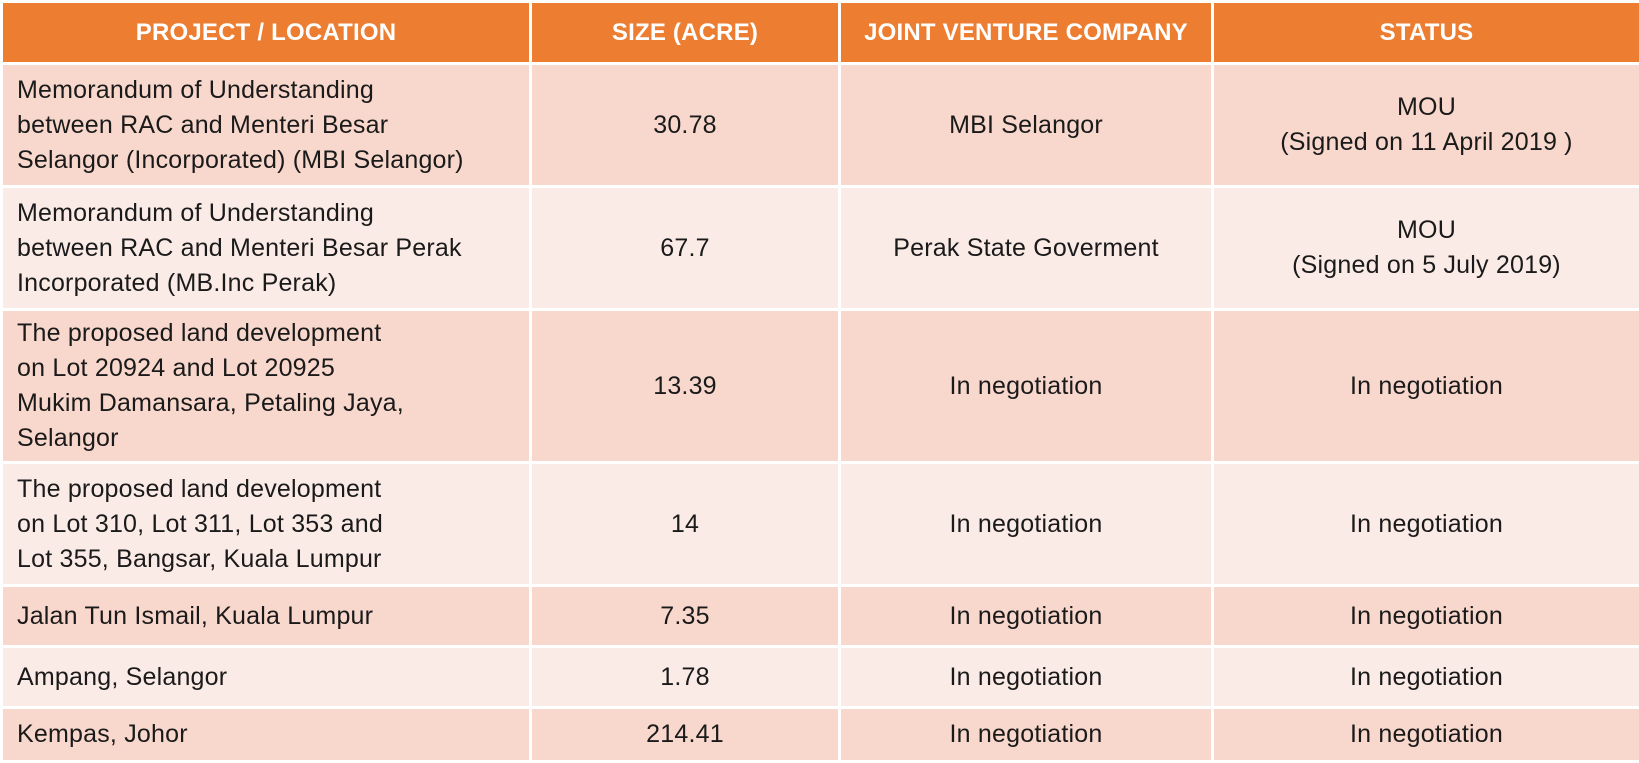 The width and height of the screenshot is (1639, 763). What do you see at coordinates (685, 524) in the screenshot?
I see `size-cell: 14` at bounding box center [685, 524].